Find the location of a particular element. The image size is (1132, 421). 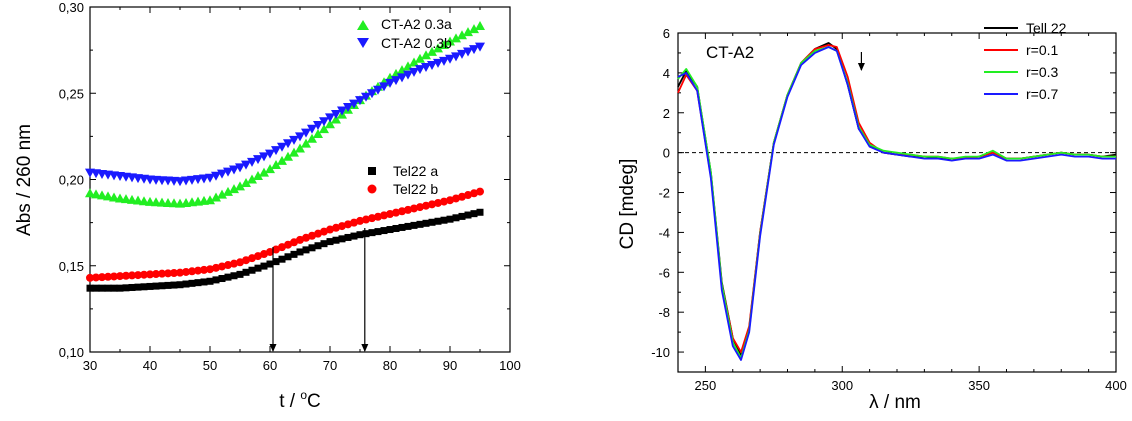

y-tick-label: 4 is located at coordinates (666, 73).